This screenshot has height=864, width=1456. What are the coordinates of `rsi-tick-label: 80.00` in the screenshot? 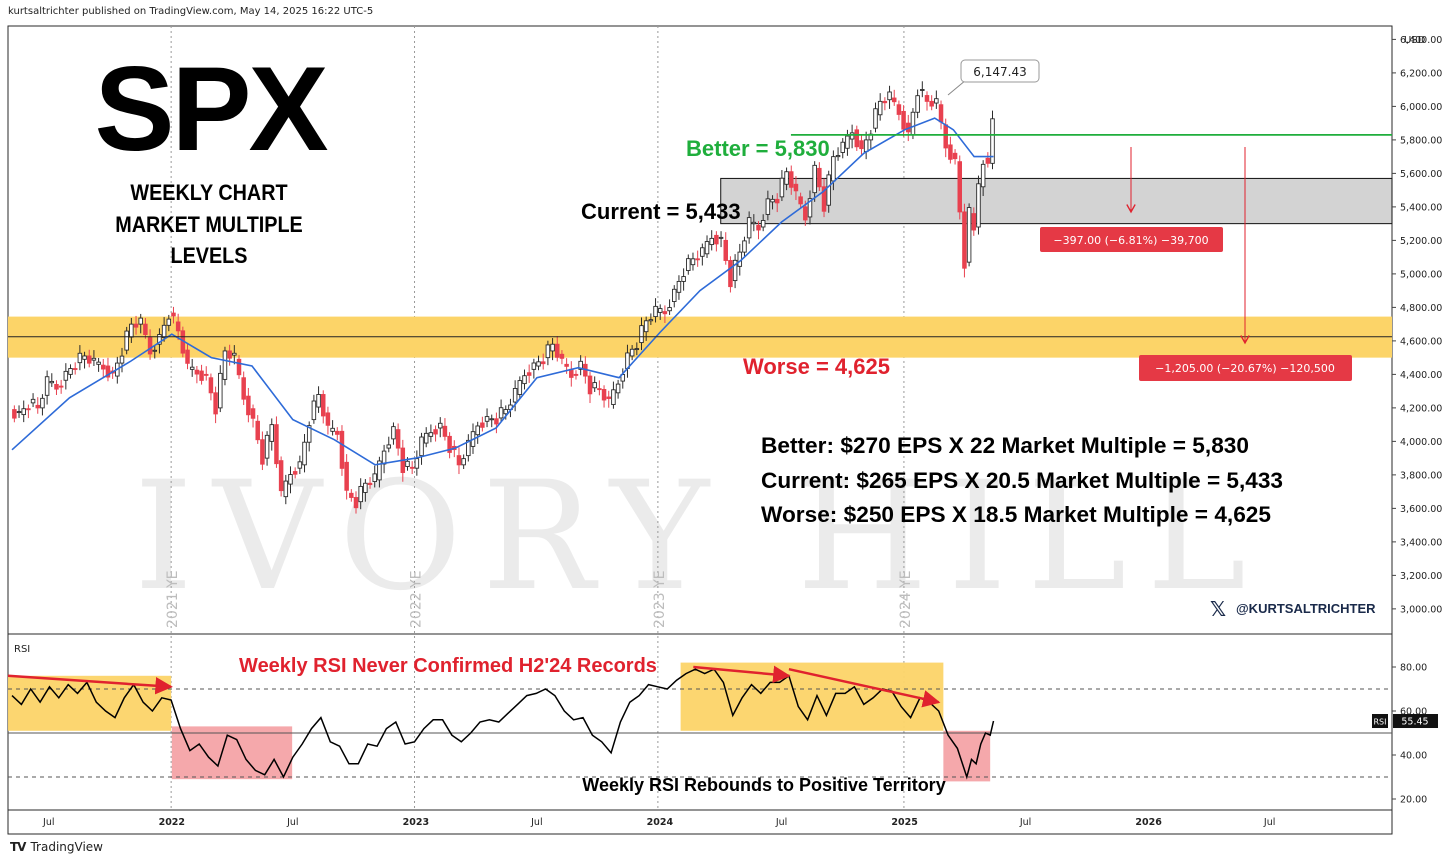 It's located at (1413, 668).